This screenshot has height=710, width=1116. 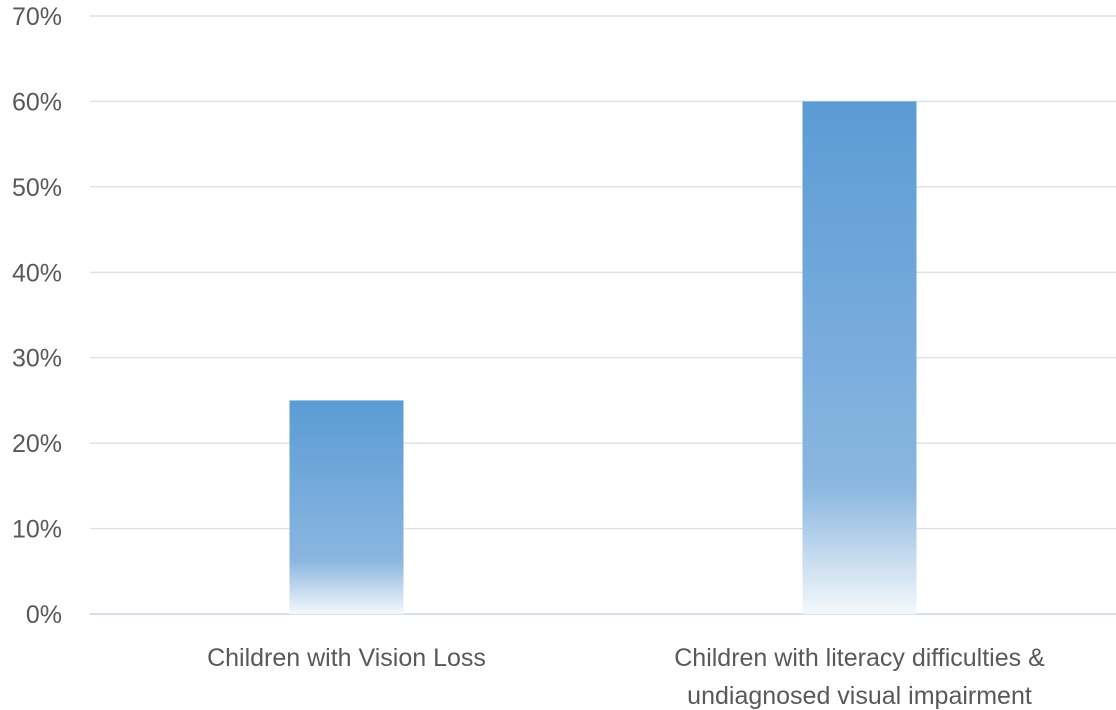 I want to click on y-tick-label-30: 30%, so click(x=37, y=359).